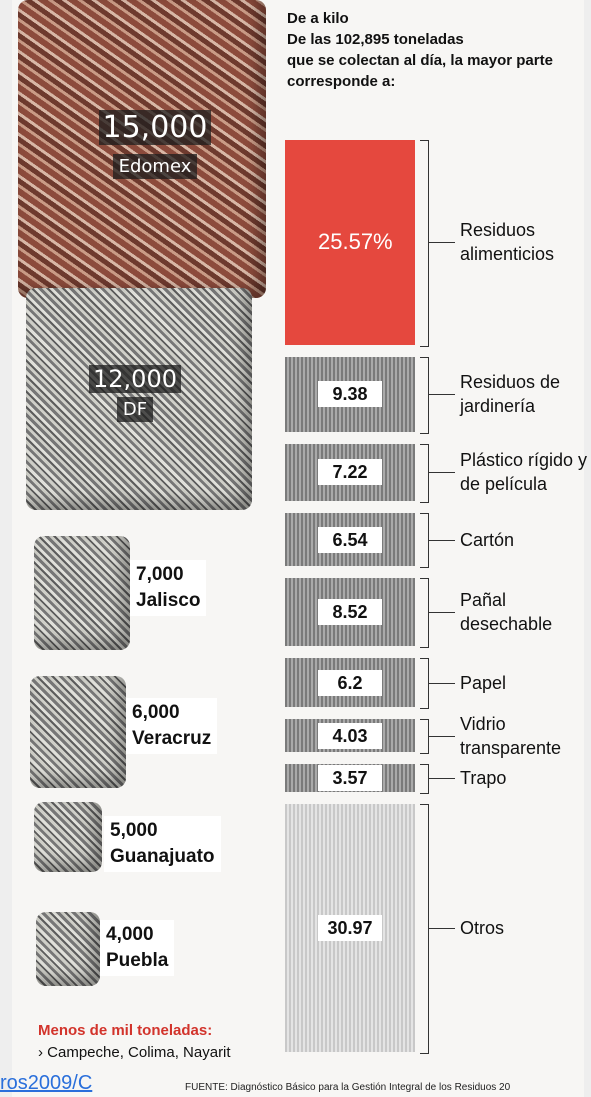  I want to click on amount: 6,000, so click(156, 712).